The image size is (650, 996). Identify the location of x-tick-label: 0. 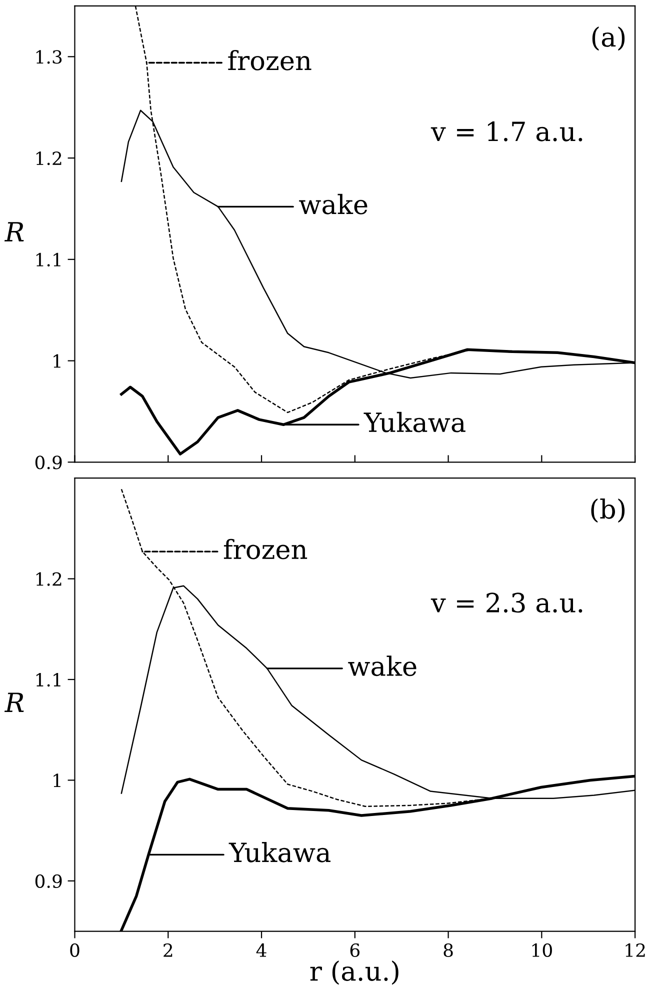
(75, 950).